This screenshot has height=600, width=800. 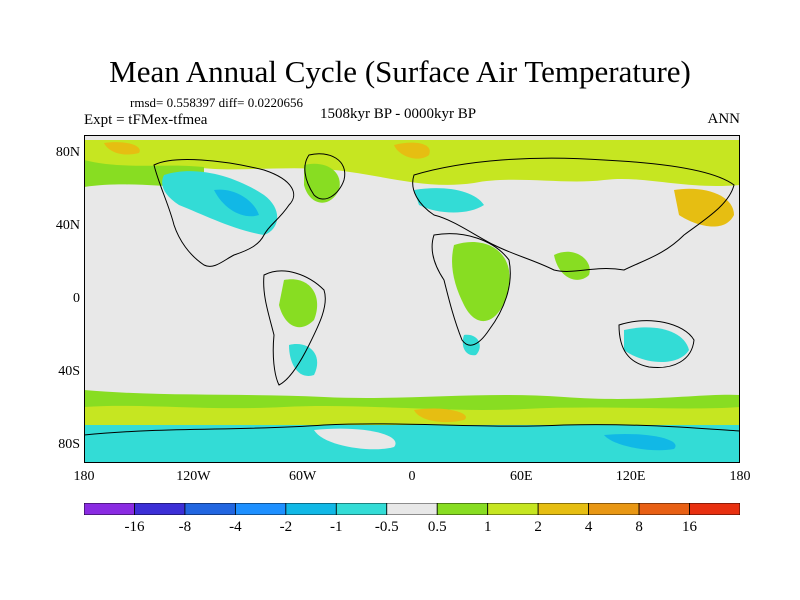 What do you see at coordinates (69, 371) in the screenshot?
I see `lat-tick-label: 40S` at bounding box center [69, 371].